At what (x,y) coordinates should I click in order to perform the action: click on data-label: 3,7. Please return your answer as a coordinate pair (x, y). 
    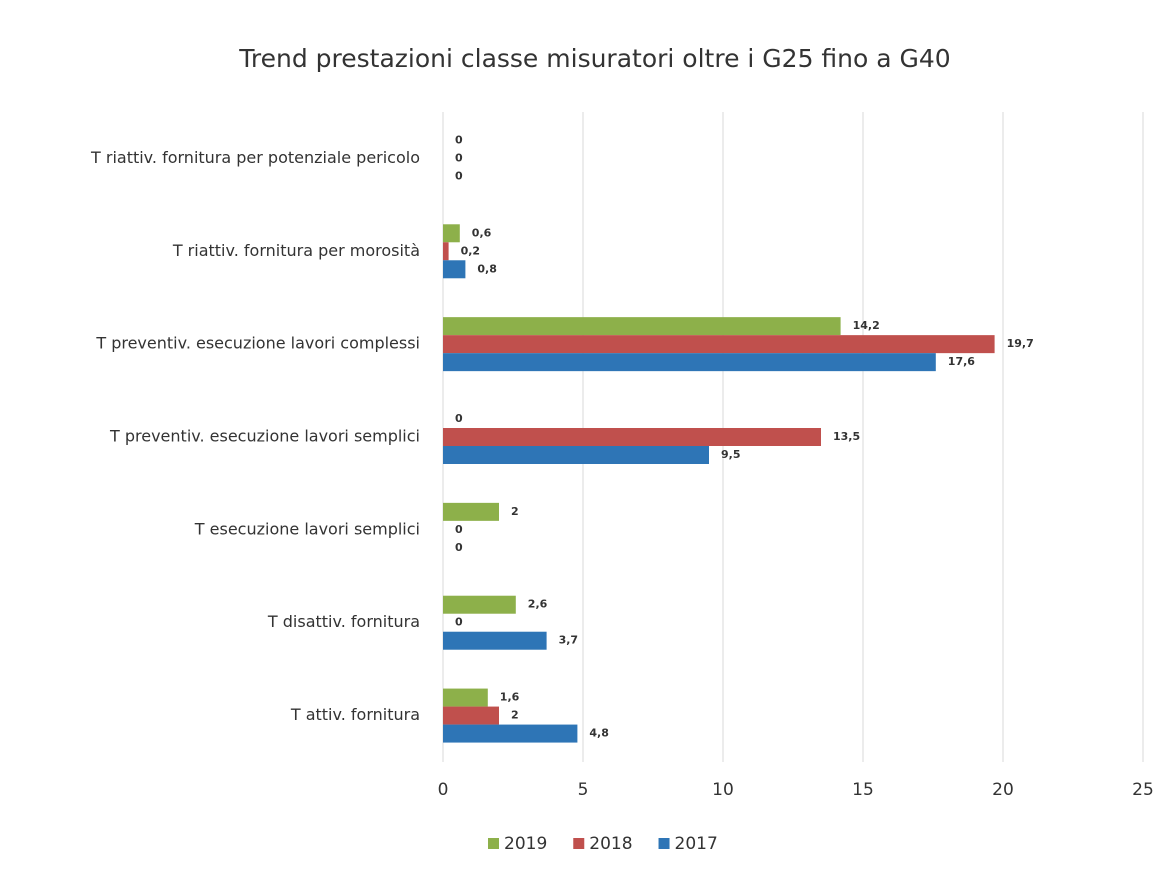
    Looking at the image, I should click on (569, 640).